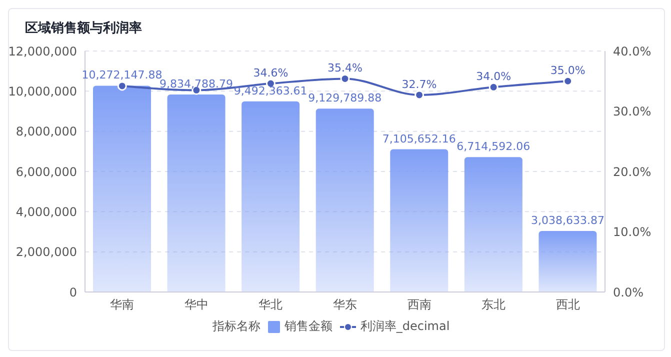 The height and width of the screenshot is (357, 671). Describe the element at coordinates (345, 68) in the screenshot. I see `data-label: 35.4%` at that location.